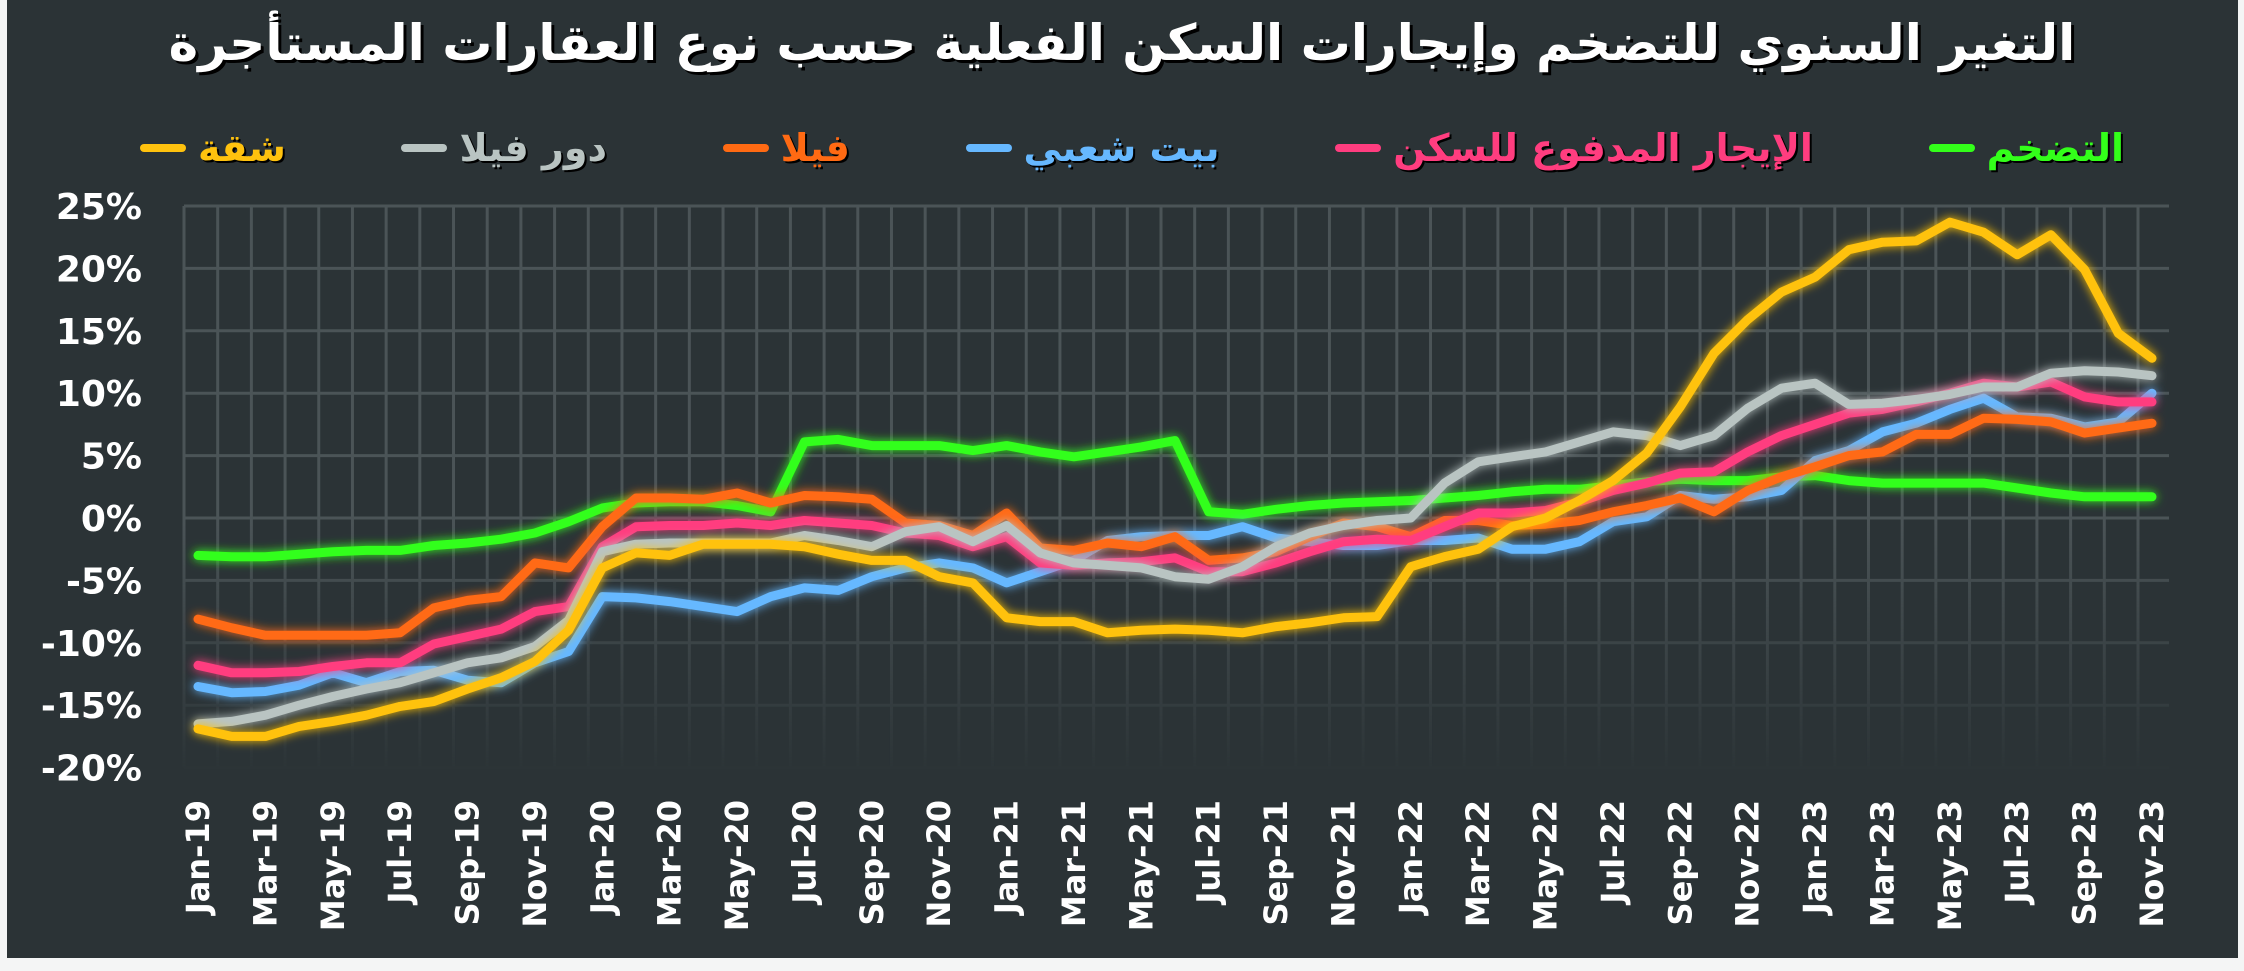 This screenshot has width=2244, height=971. Describe the element at coordinates (1007, 858) in the screenshot. I see `x-tick-label: Jan-21` at that location.